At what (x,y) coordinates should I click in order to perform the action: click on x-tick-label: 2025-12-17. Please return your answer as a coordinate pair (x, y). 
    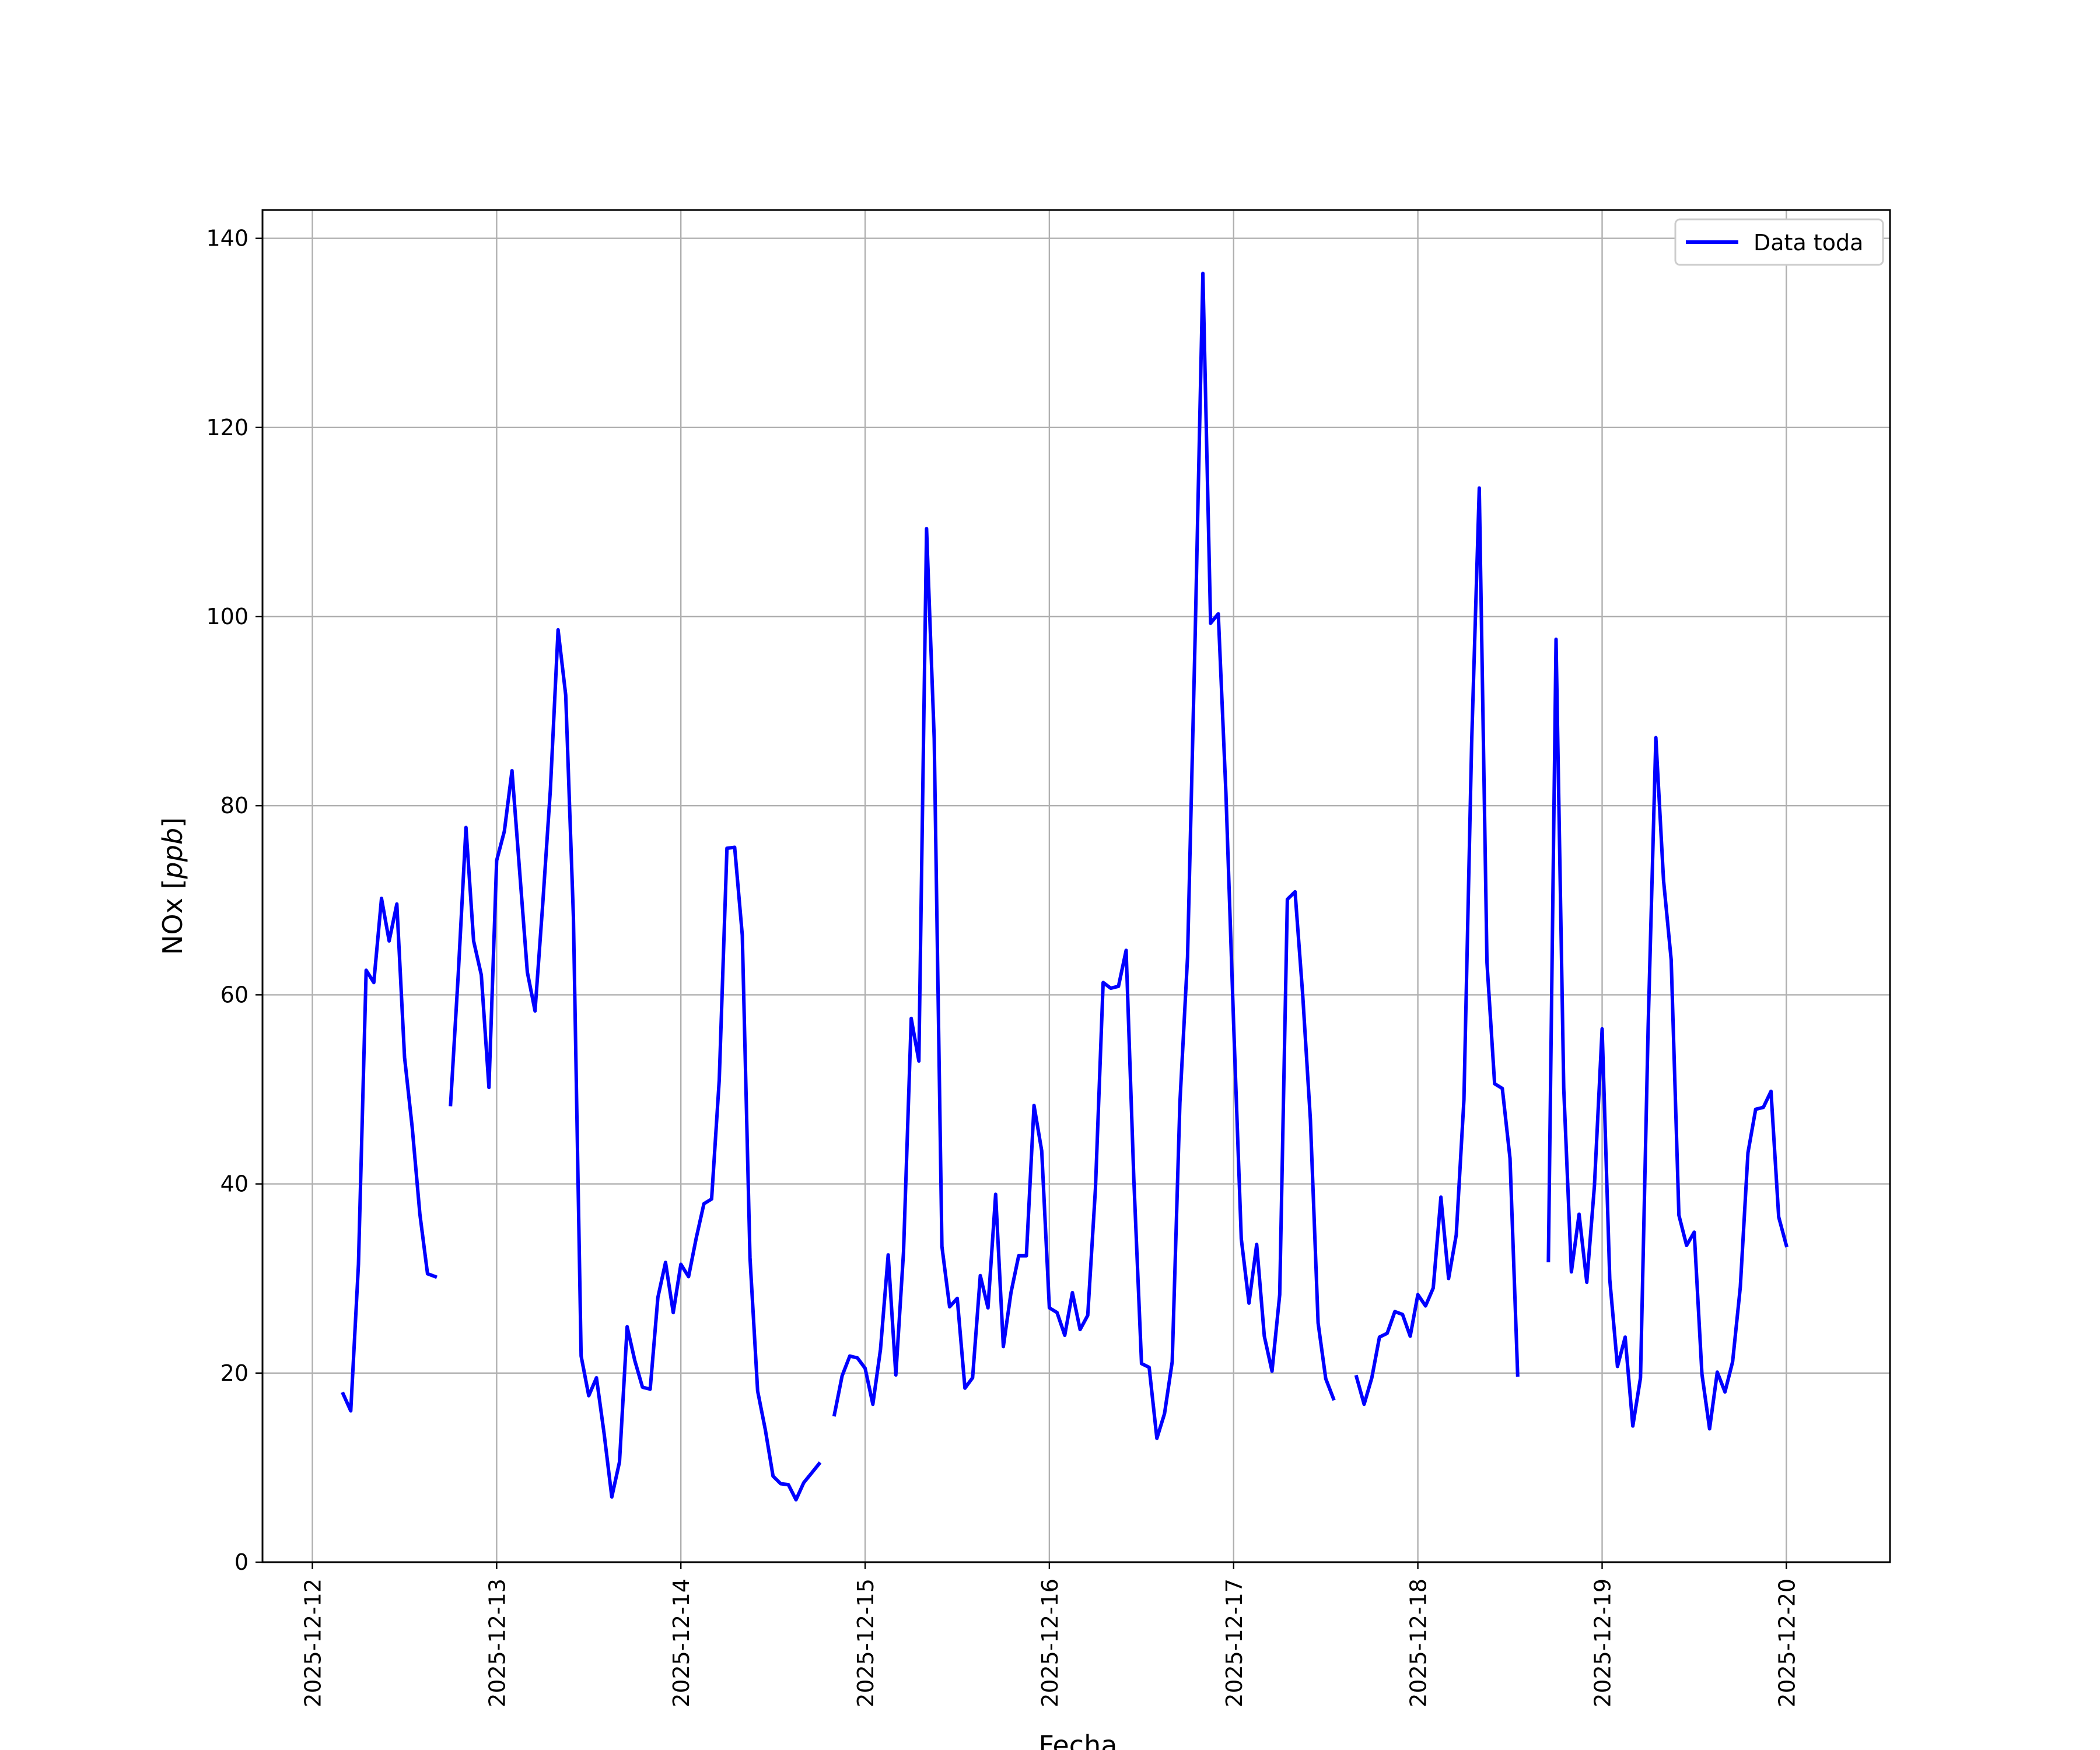
    Looking at the image, I should click on (1234, 1643).